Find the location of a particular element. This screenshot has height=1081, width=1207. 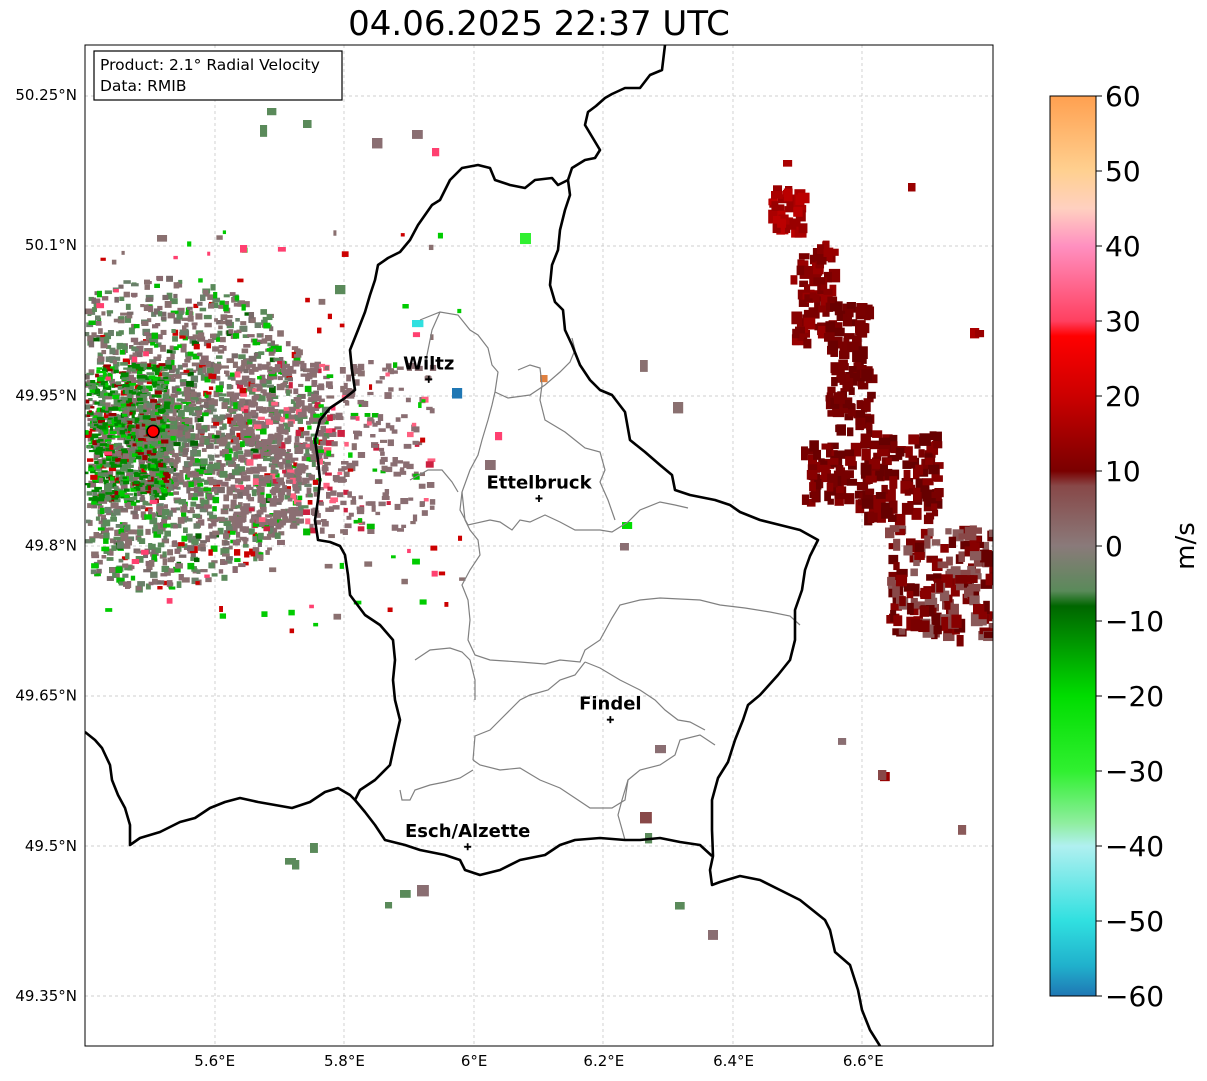

lat-tick-label: 49.35°N is located at coordinates (46, 996).